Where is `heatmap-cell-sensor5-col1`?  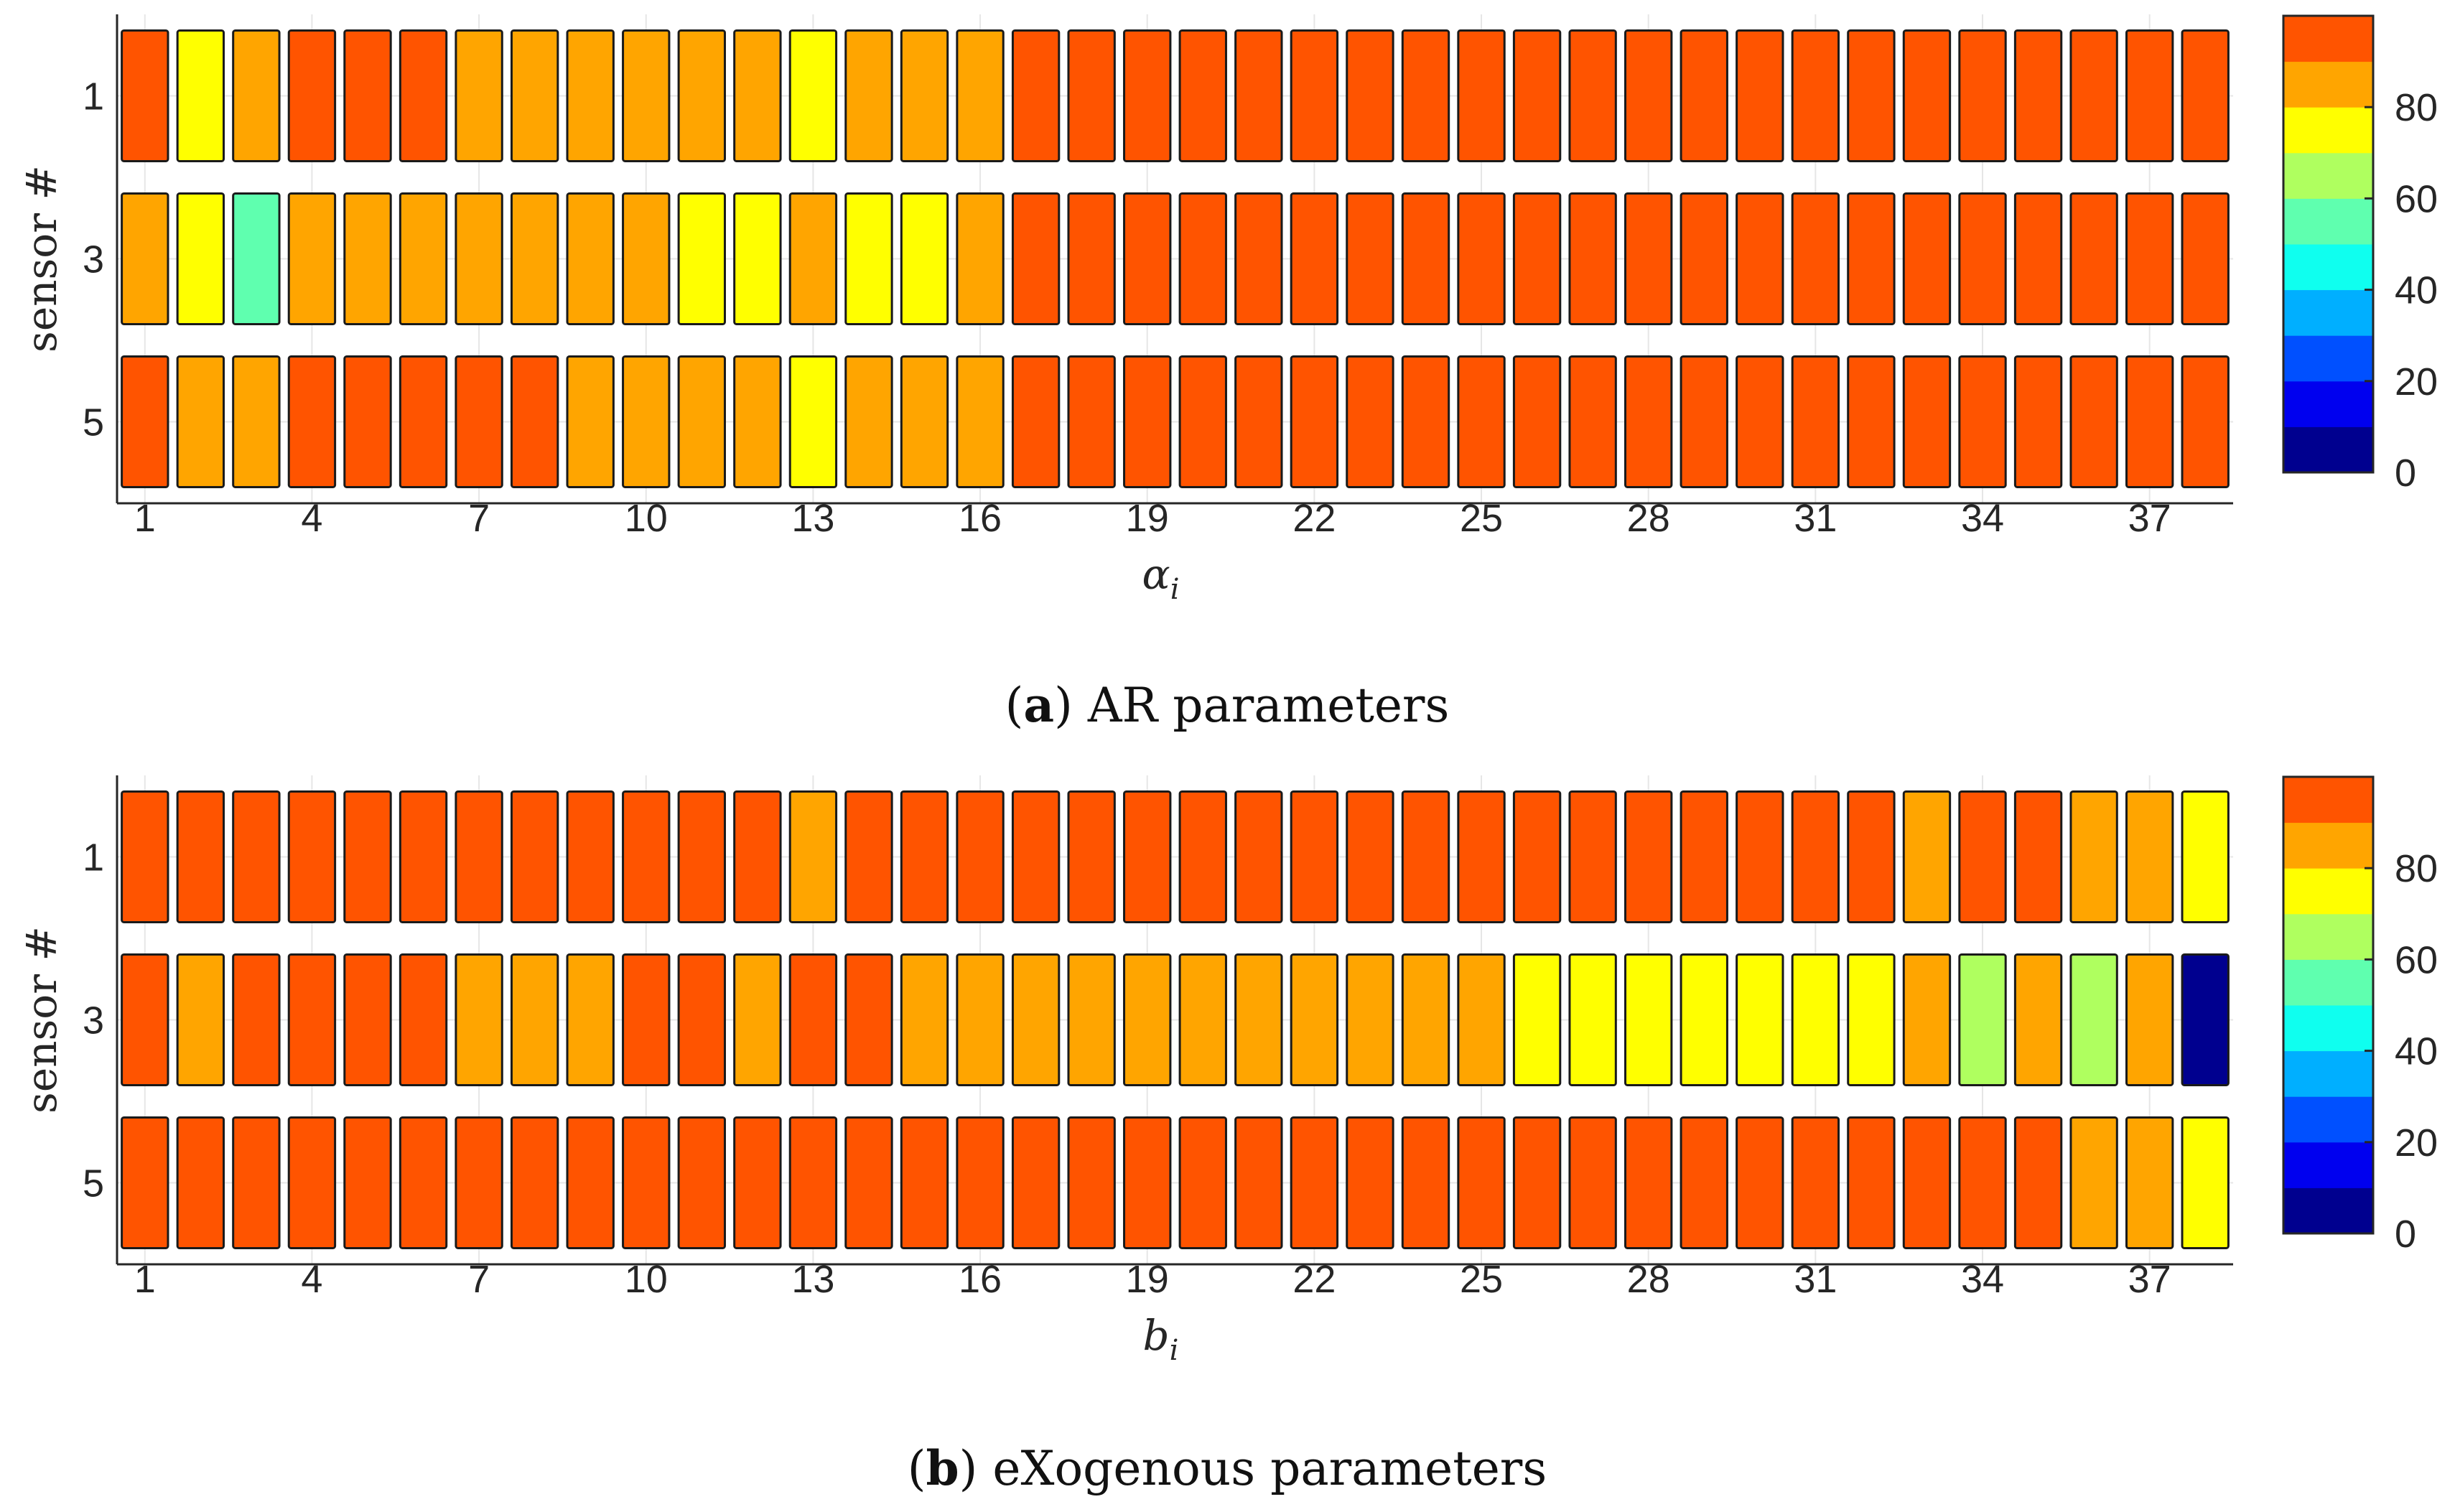 heatmap-cell-sensor5-col1 is located at coordinates (145, 1182).